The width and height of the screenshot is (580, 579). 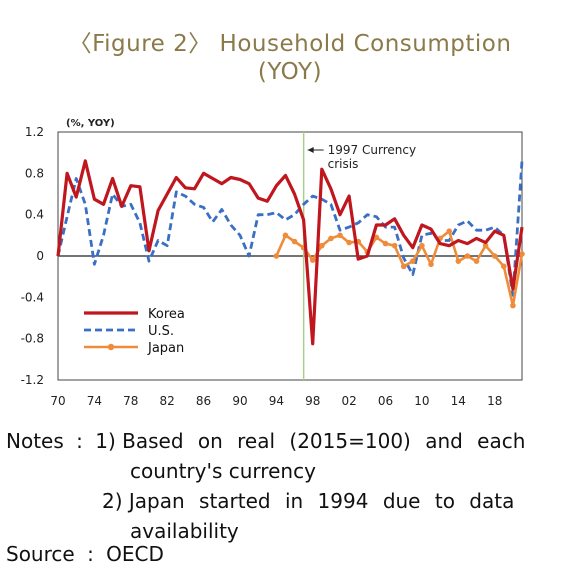 What do you see at coordinates (494, 401) in the screenshot?
I see `x-tick-label: 18` at bounding box center [494, 401].